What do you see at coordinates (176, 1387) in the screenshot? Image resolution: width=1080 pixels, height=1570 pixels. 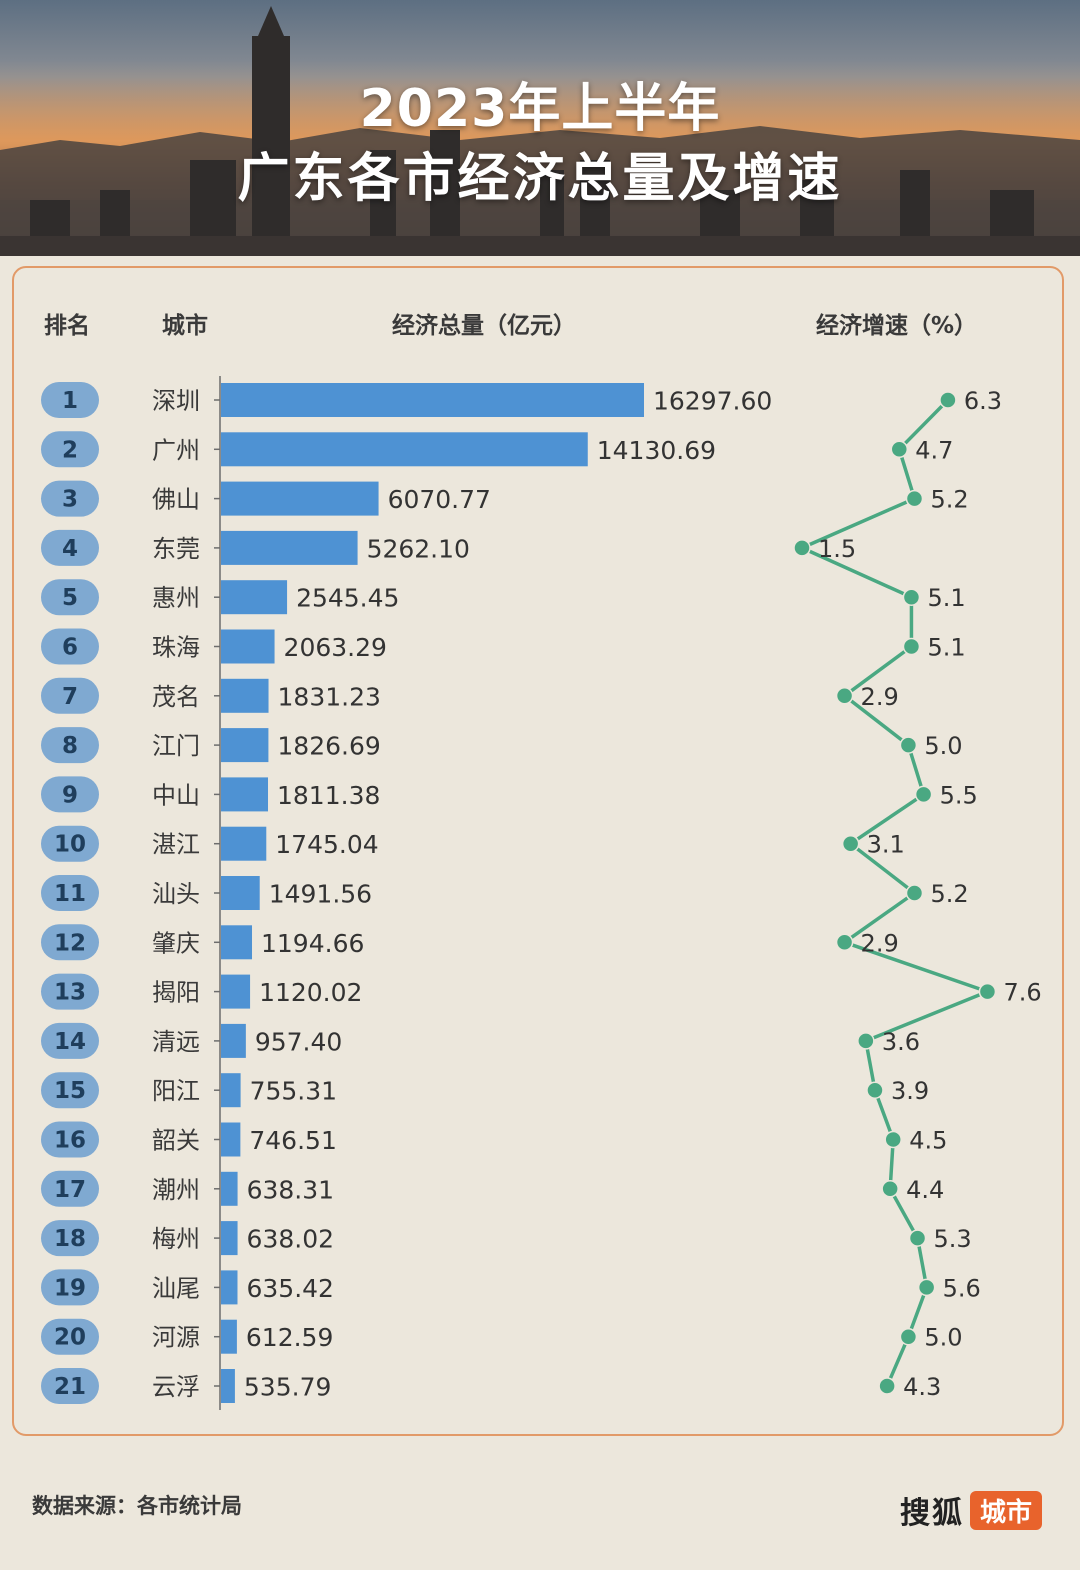 I see `category-label: 云浮` at bounding box center [176, 1387].